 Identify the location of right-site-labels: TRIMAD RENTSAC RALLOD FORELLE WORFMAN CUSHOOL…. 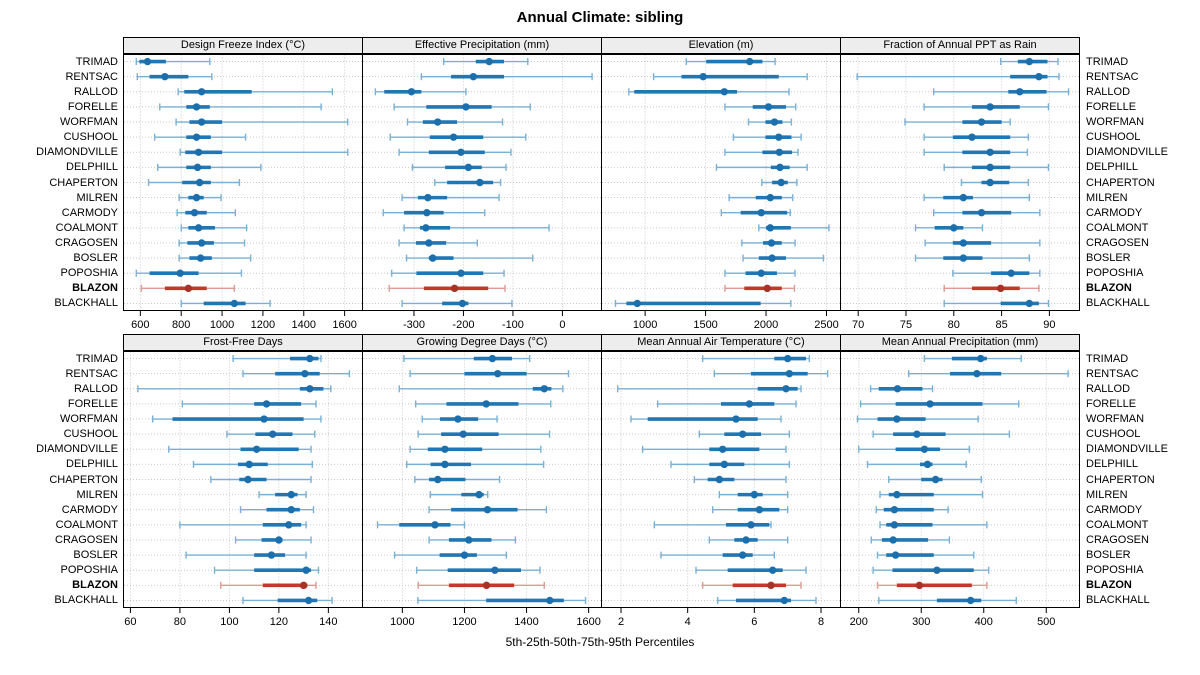
(1138, 184).